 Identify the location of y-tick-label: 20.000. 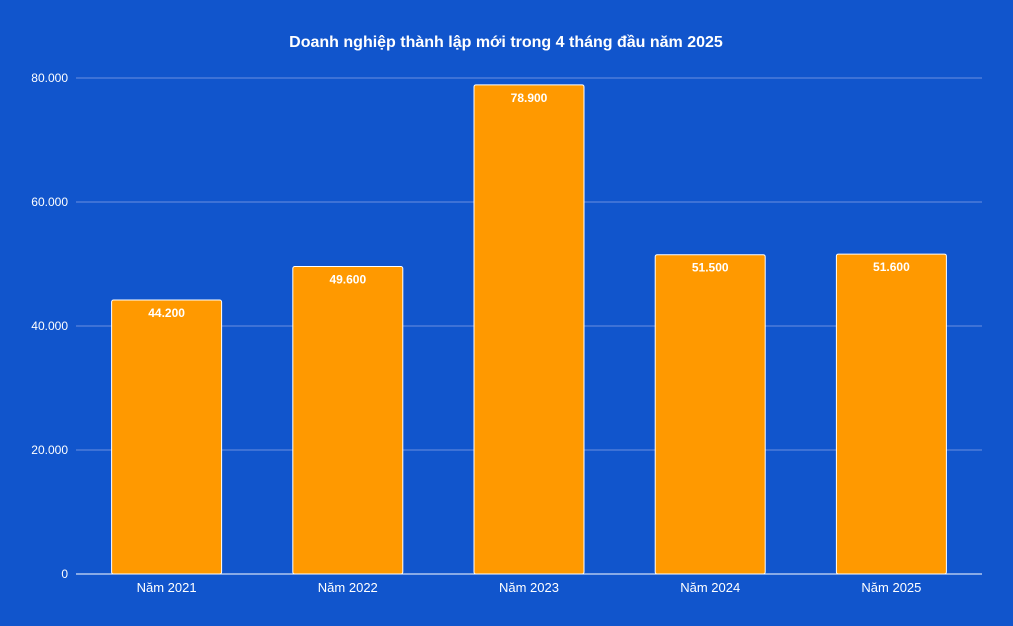
(49, 450).